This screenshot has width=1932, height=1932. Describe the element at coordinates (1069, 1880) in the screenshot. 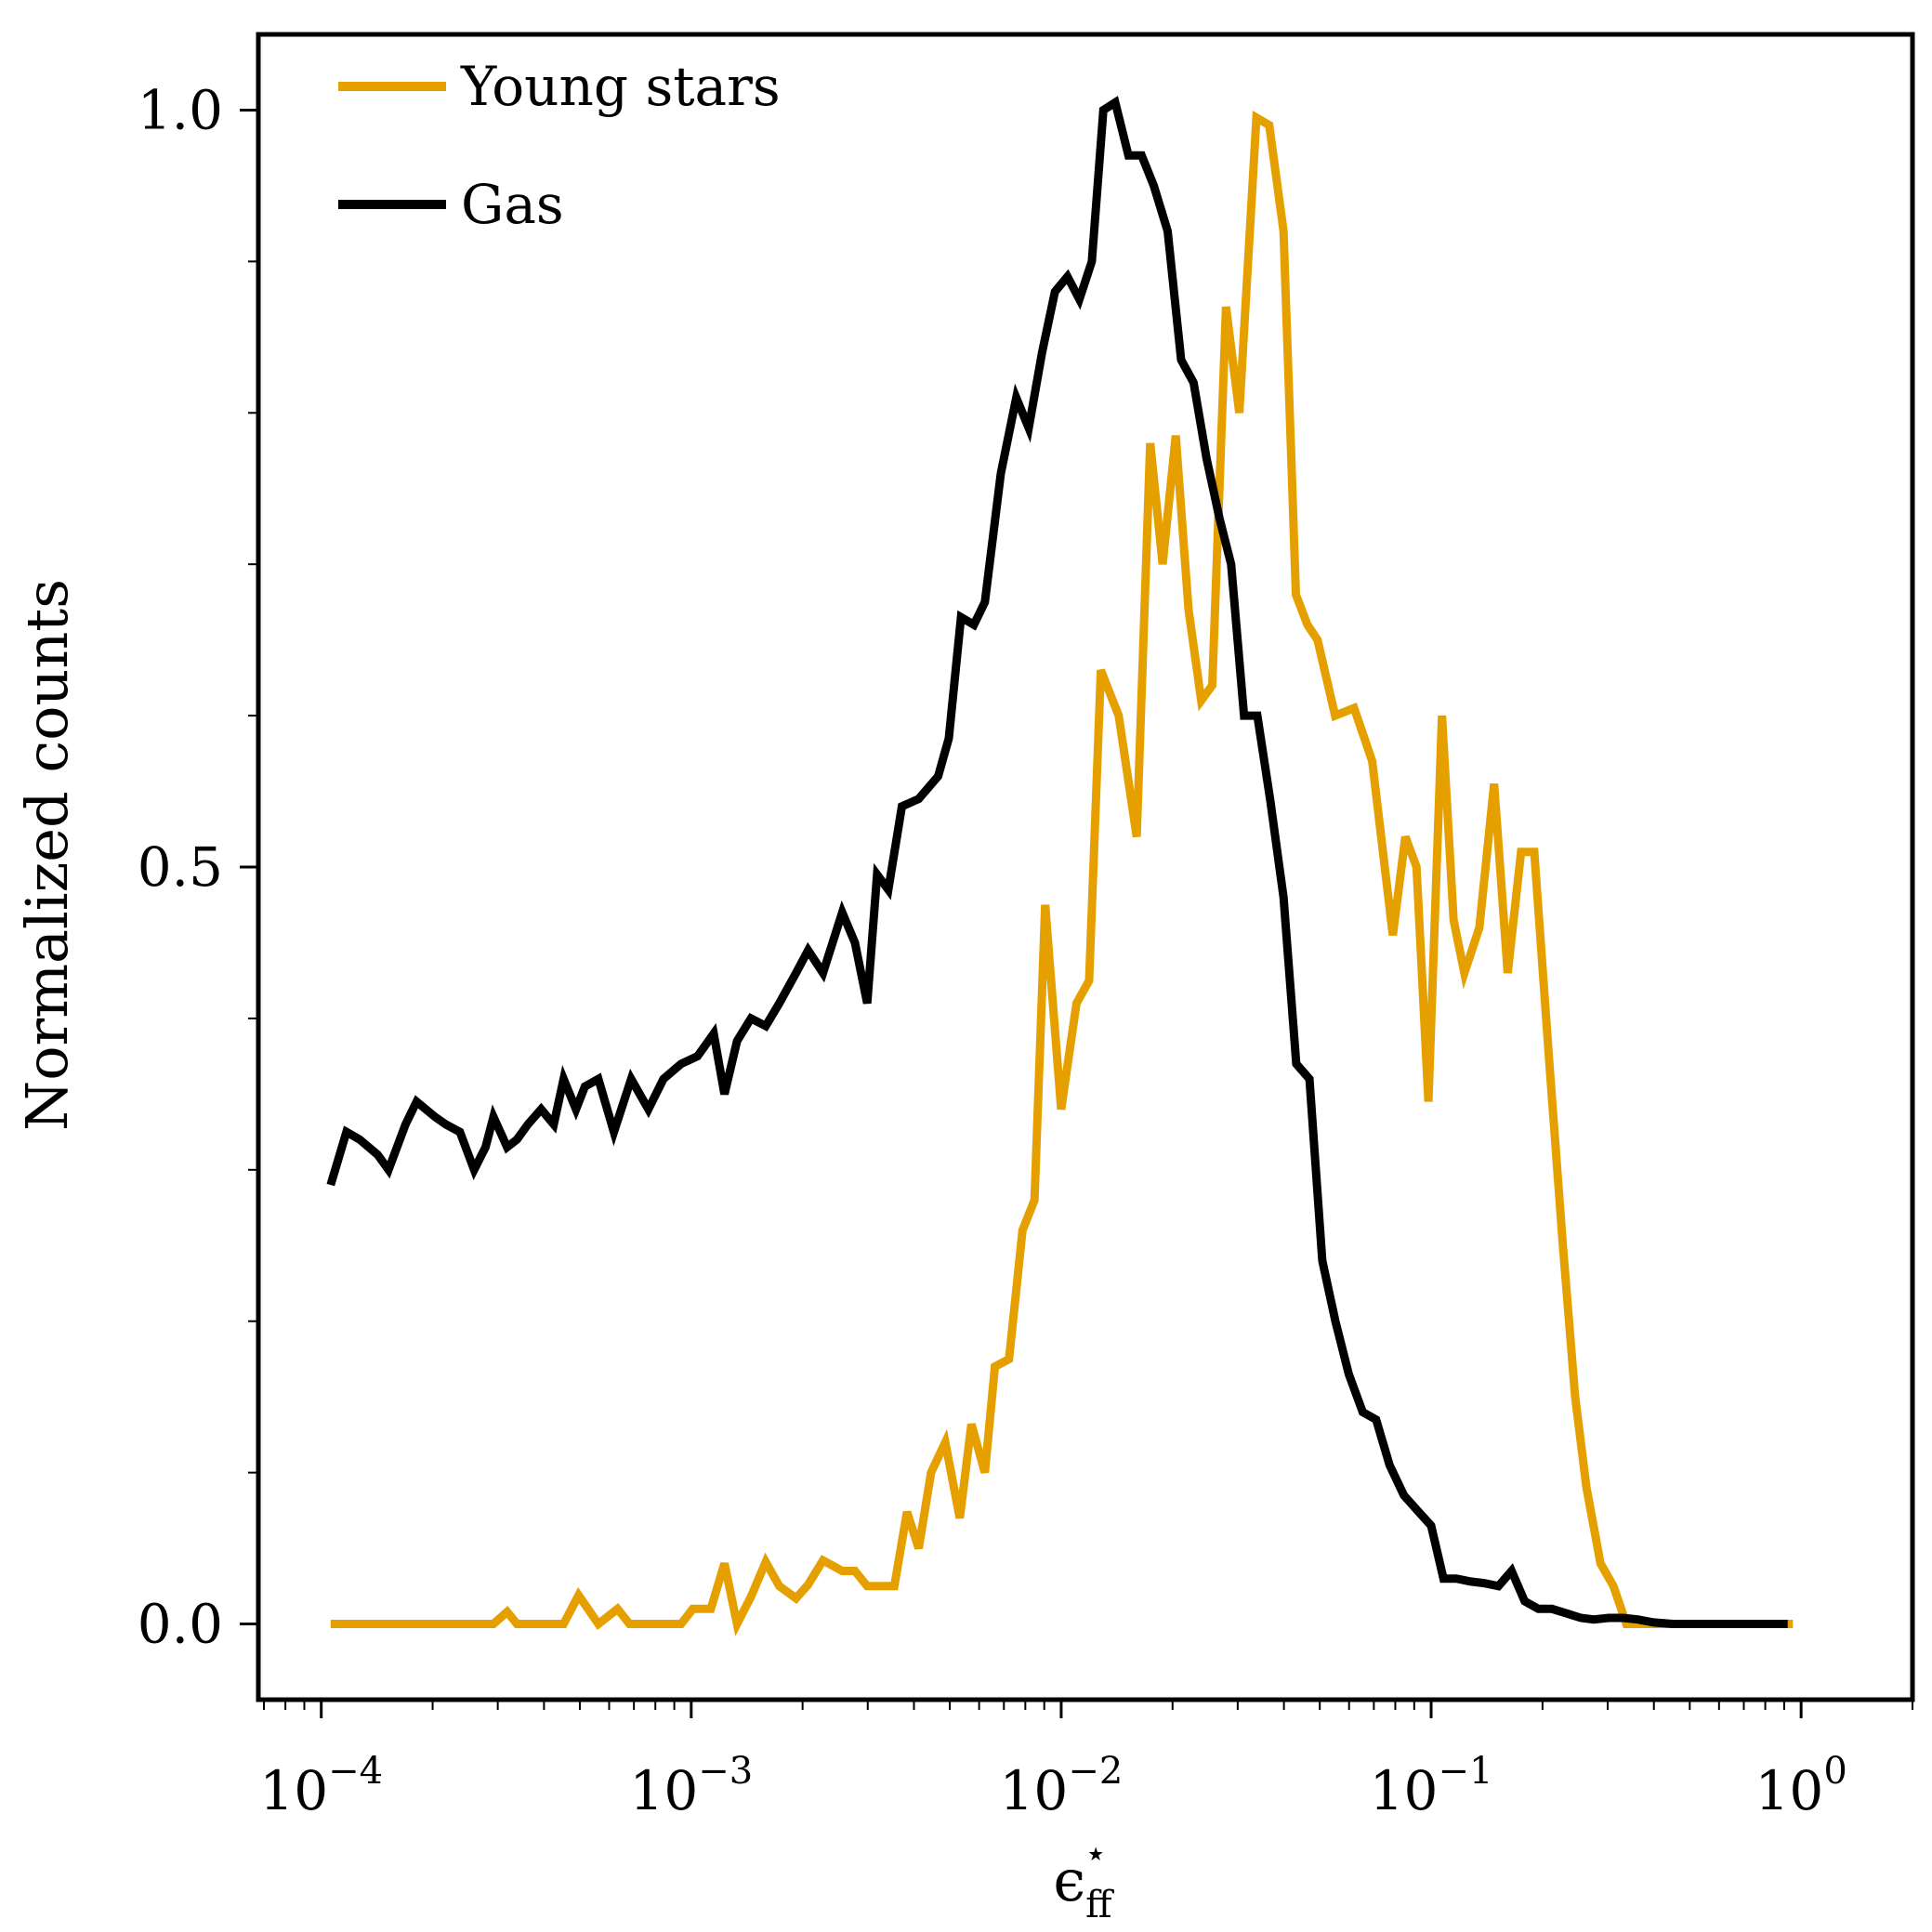

I see `x-axis-label-base: ϵ` at that location.